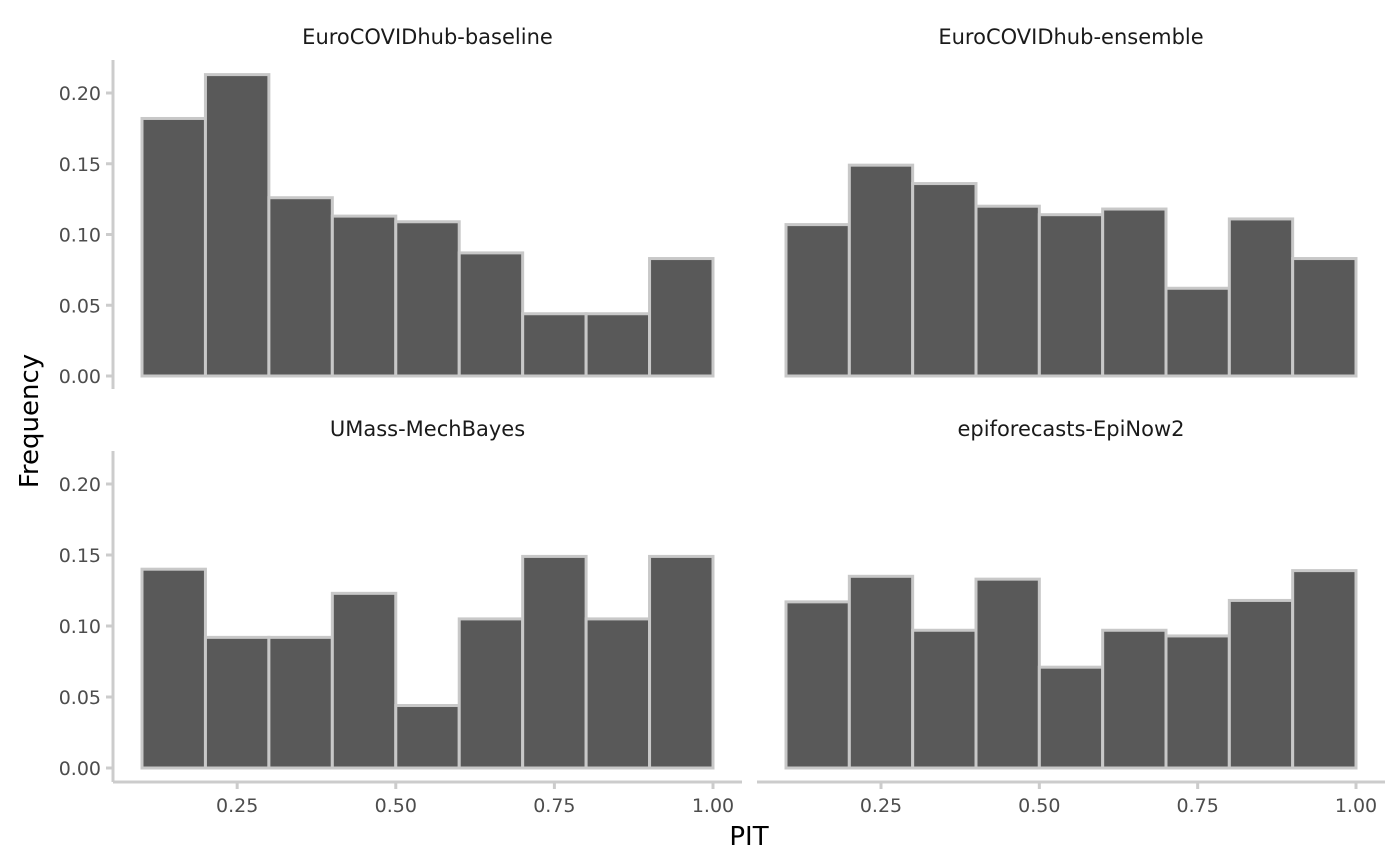 The width and height of the screenshot is (1400, 866). What do you see at coordinates (1070, 429) in the screenshot?
I see `facet-4-title: epiforecasts-EpiNow2` at bounding box center [1070, 429].